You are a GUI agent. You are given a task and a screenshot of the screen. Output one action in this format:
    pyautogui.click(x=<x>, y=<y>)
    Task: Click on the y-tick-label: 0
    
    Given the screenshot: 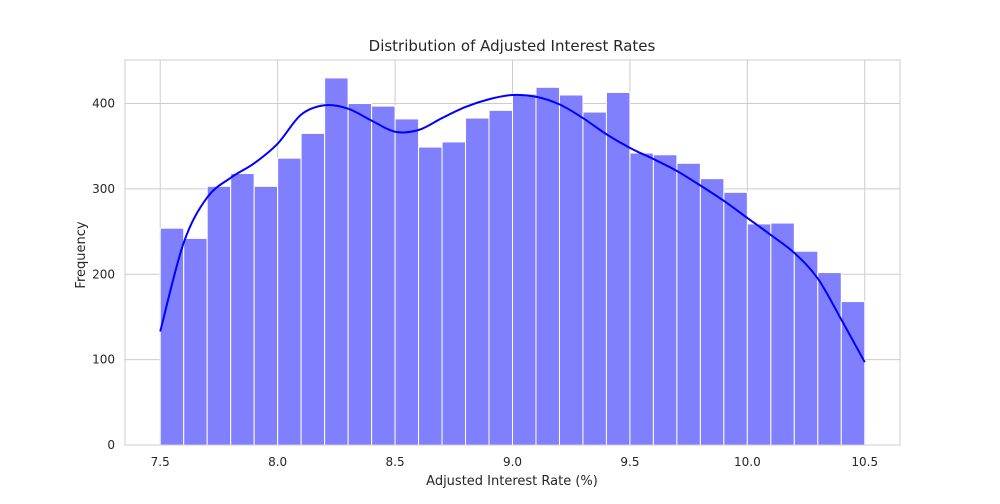 What is the action you would take?
    pyautogui.click(x=111, y=445)
    